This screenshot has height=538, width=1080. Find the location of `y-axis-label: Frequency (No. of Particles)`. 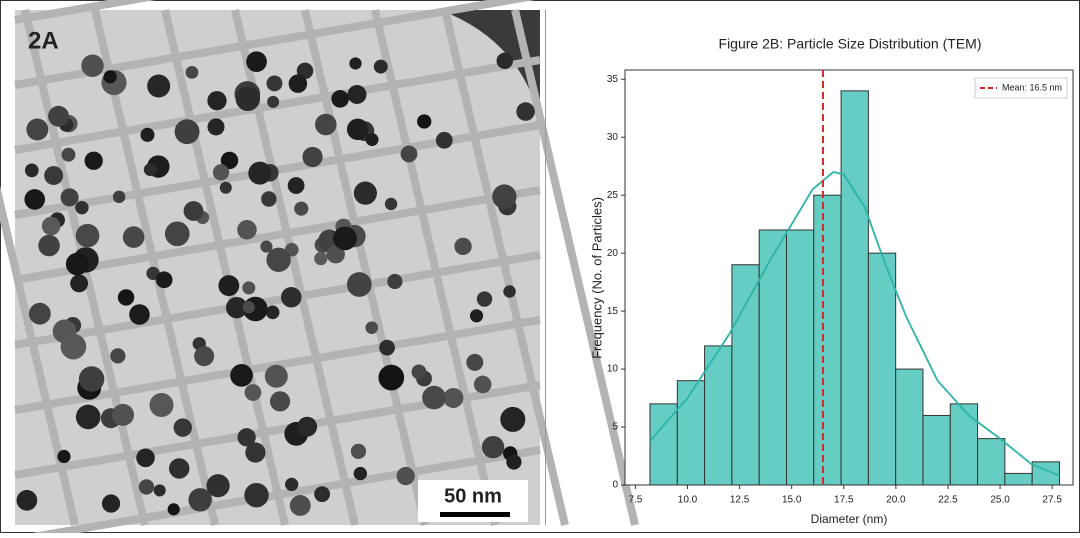

y-axis-label: Frequency (No. of Particles) is located at coordinates (596, 278).